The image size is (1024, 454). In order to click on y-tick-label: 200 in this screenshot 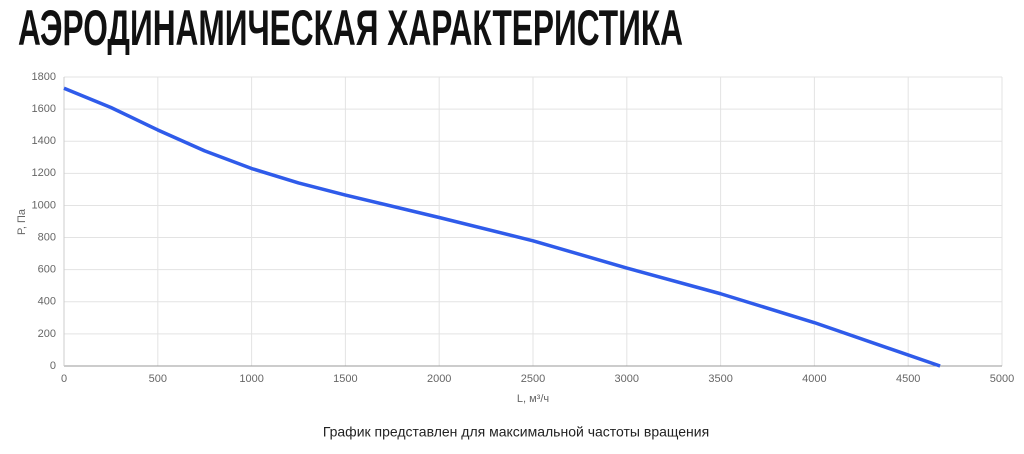, I will do `click(47, 334)`.